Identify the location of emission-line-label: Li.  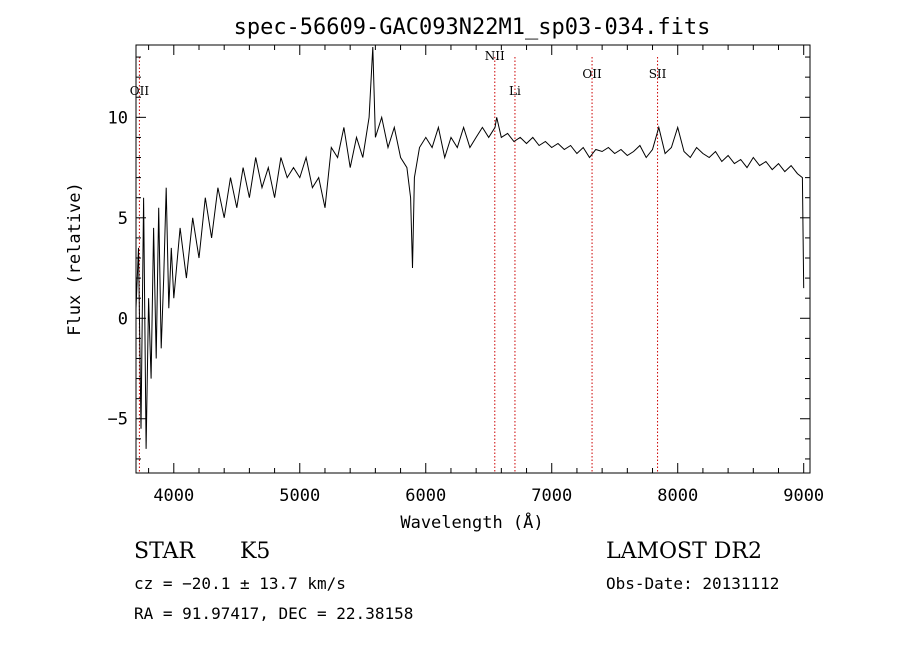
(515, 91).